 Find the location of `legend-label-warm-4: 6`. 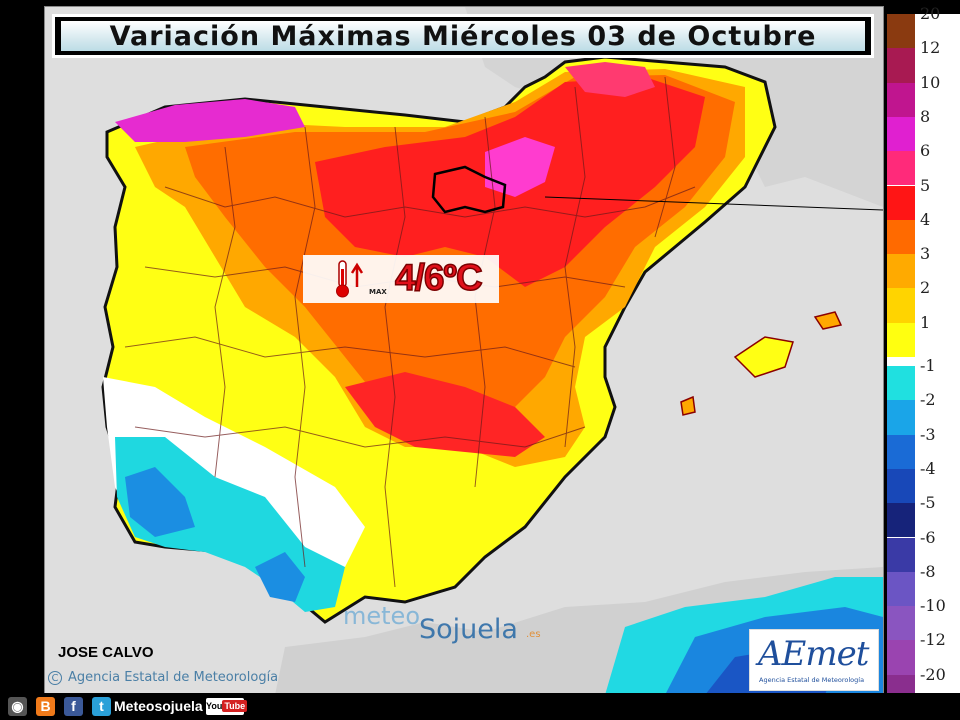

legend-label-warm-4: 6 is located at coordinates (925, 151).